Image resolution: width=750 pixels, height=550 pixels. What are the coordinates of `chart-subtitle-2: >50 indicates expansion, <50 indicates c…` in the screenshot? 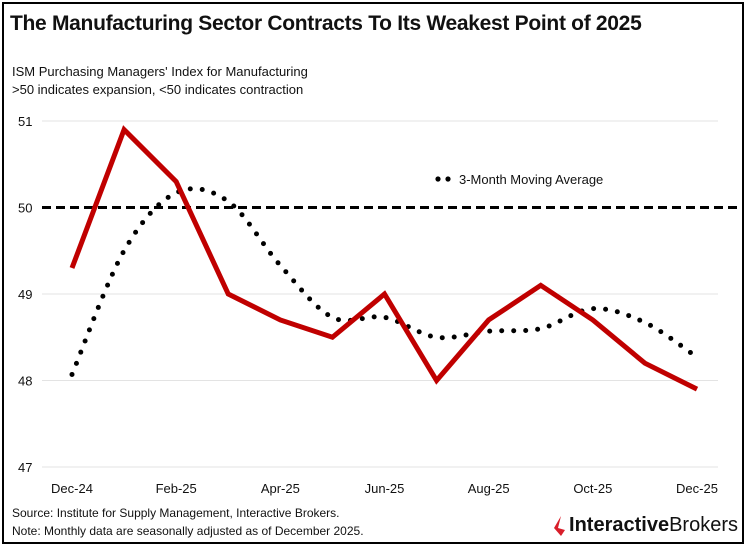 It's located at (158, 89).